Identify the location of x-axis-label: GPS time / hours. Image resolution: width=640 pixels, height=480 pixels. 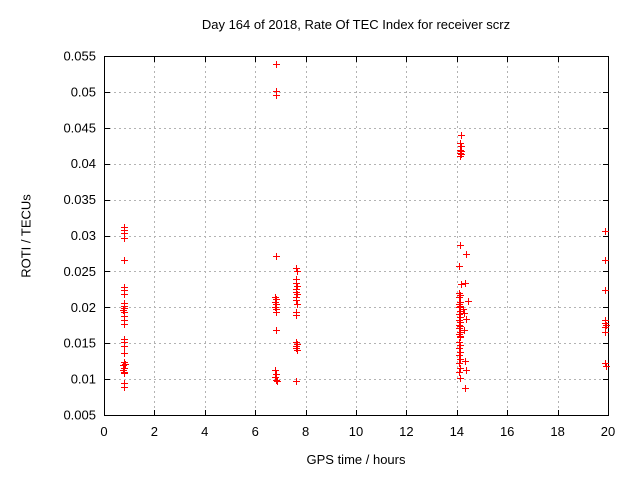
(356, 459).